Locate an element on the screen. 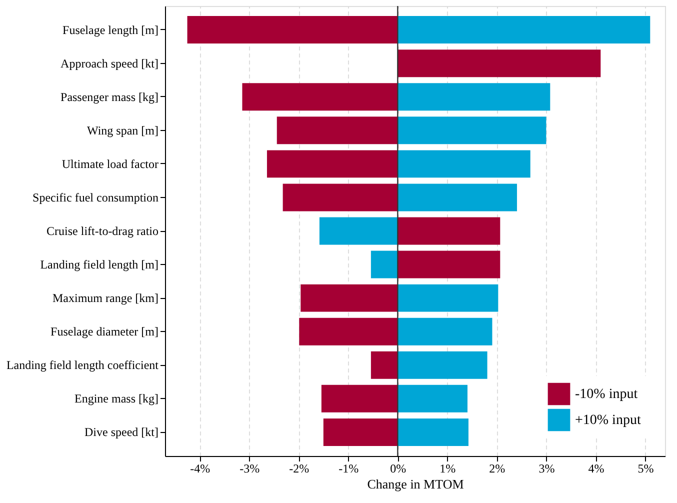 Image resolution: width=677 pixels, height=503 pixels. y-tick-label: Landing field length [m] is located at coordinates (99, 265).